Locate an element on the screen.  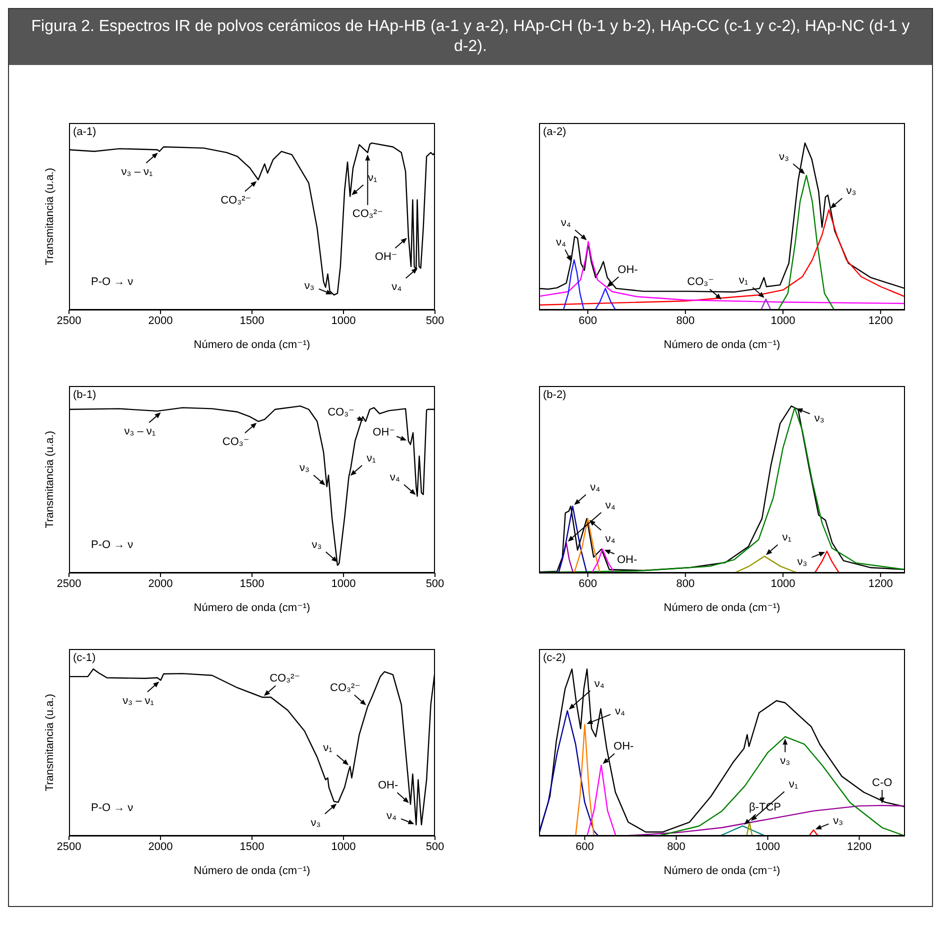
text: Figura 2. Espectros IR de polvos cerámicos de HAp-HB (a-1 y a-2), HAp-CH (b-1 y b-2), HAp-CC (c-1 y c-2), HAp-NC (d-1 y d-2). is located at coordinates (470, 37).